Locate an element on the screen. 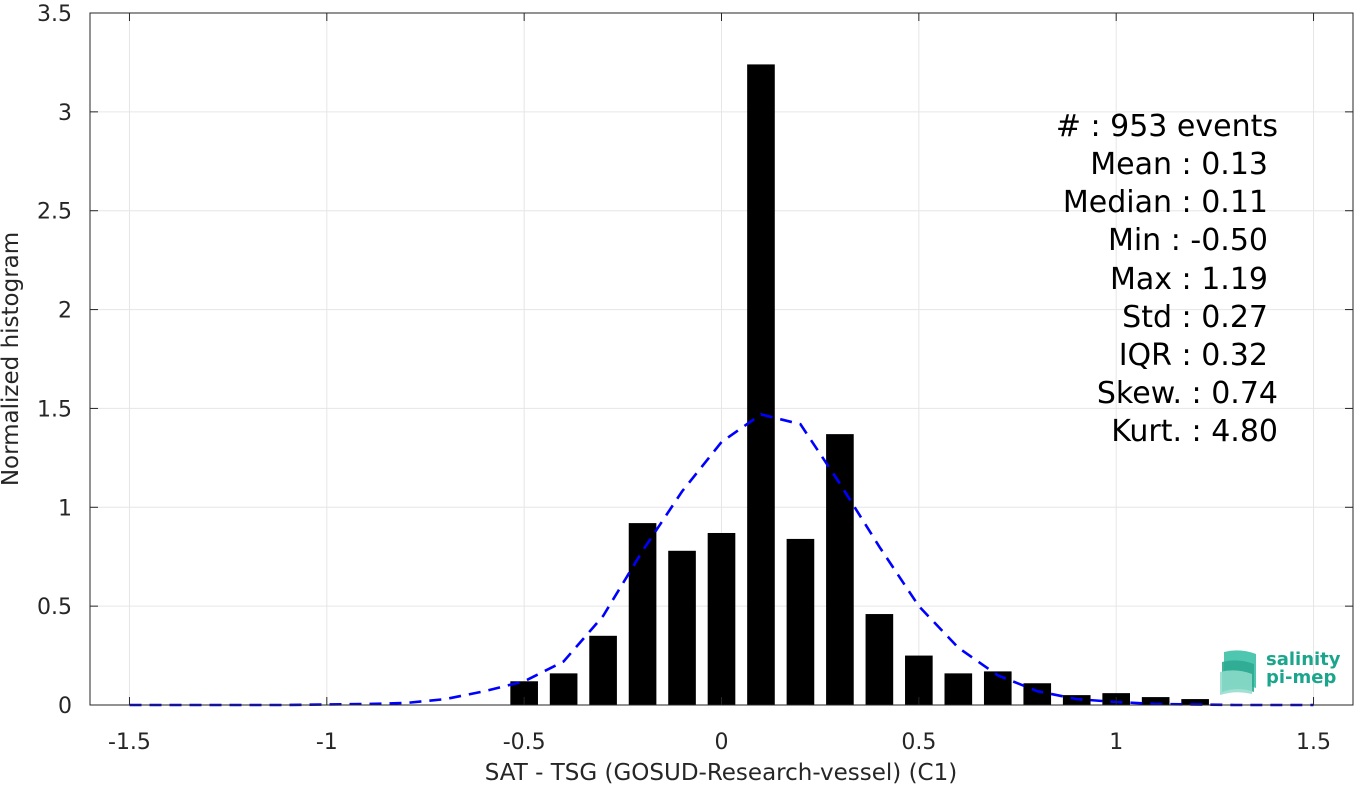  stat-skew: Skew. : 0.74 is located at coordinates (1187, 393).